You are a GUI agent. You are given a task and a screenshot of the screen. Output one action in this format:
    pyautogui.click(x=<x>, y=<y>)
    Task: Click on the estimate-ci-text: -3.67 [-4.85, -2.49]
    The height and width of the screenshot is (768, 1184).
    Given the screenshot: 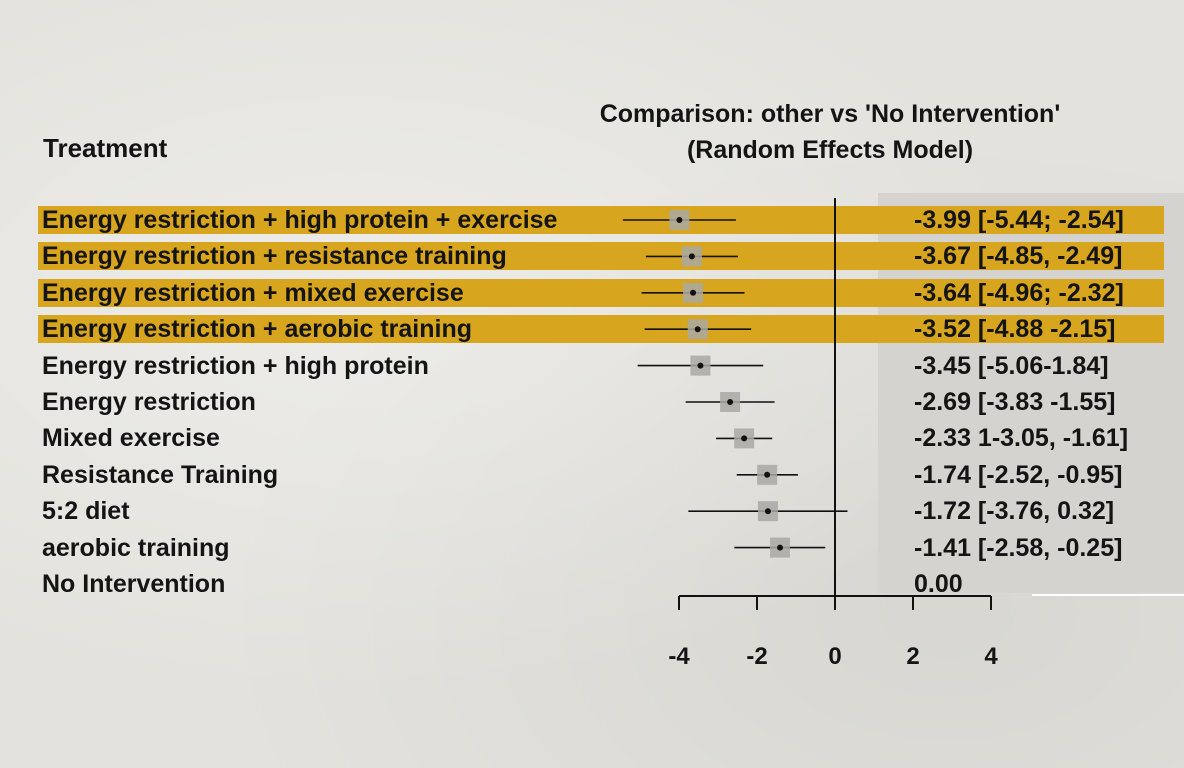 What is the action you would take?
    pyautogui.click(x=1018, y=256)
    